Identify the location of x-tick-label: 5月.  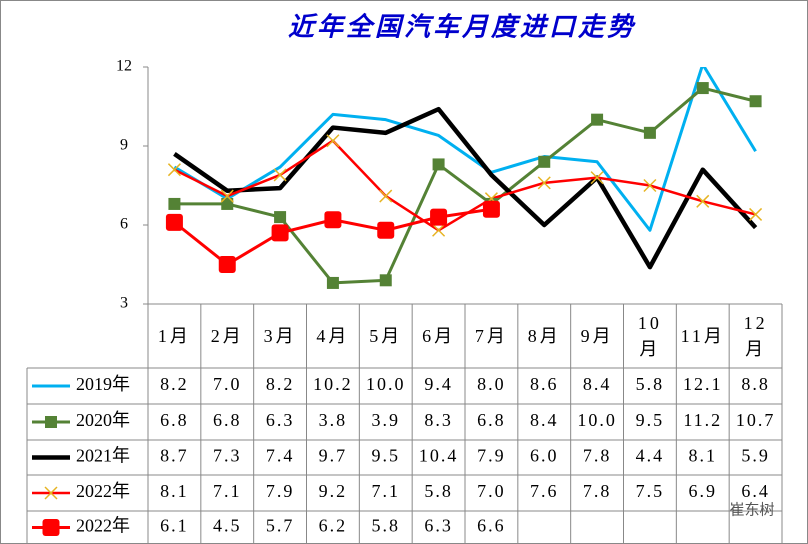
(386, 336).